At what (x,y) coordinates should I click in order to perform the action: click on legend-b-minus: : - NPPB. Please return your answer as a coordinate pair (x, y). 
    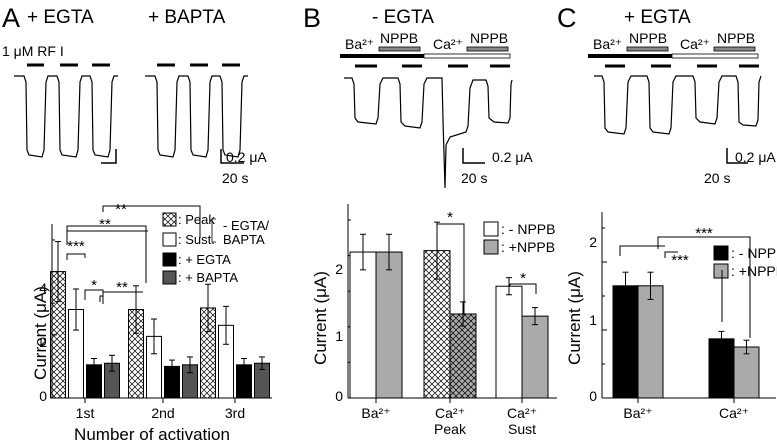
    Looking at the image, I should click on (528, 229).